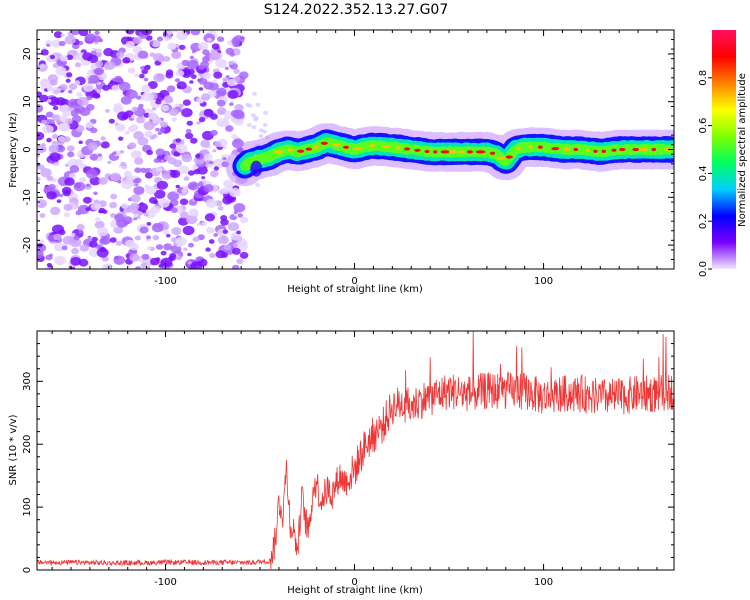 The image size is (750, 600). I want to click on x-tick-label: 100, so click(543, 582).